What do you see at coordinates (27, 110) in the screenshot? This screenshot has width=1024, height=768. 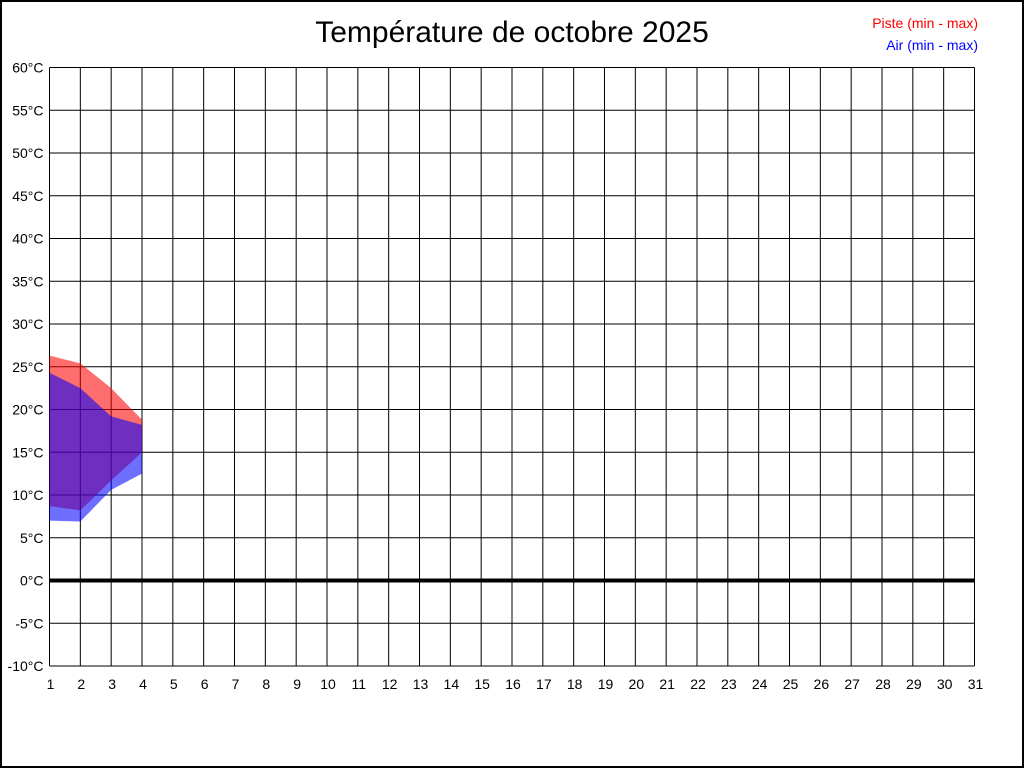 I see `y-tick-label: 55°C` at bounding box center [27, 110].